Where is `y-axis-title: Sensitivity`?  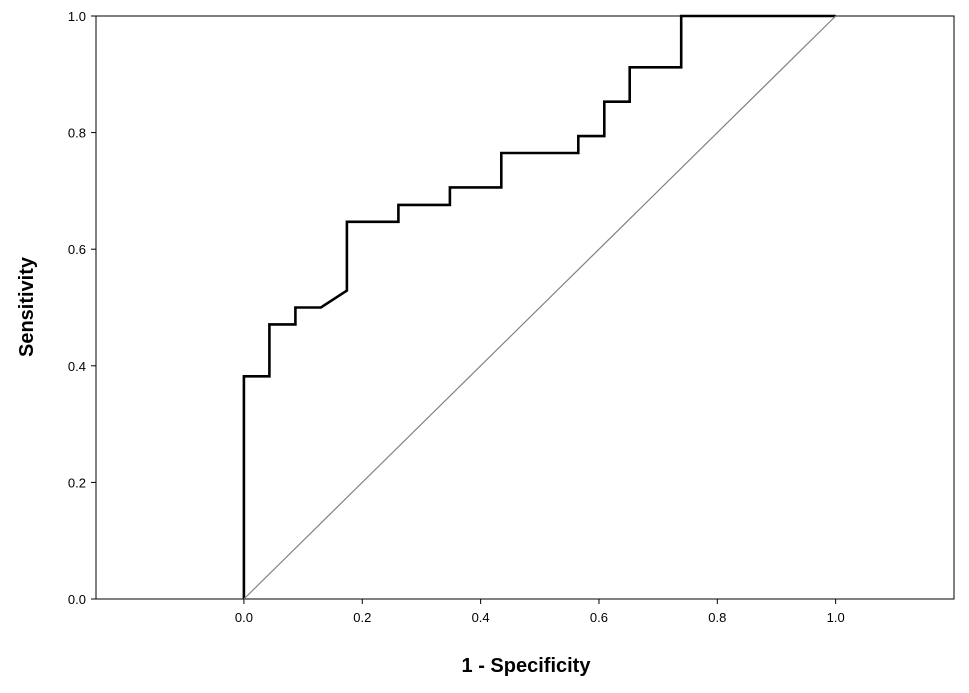 y-axis-title: Sensitivity is located at coordinates (27, 306).